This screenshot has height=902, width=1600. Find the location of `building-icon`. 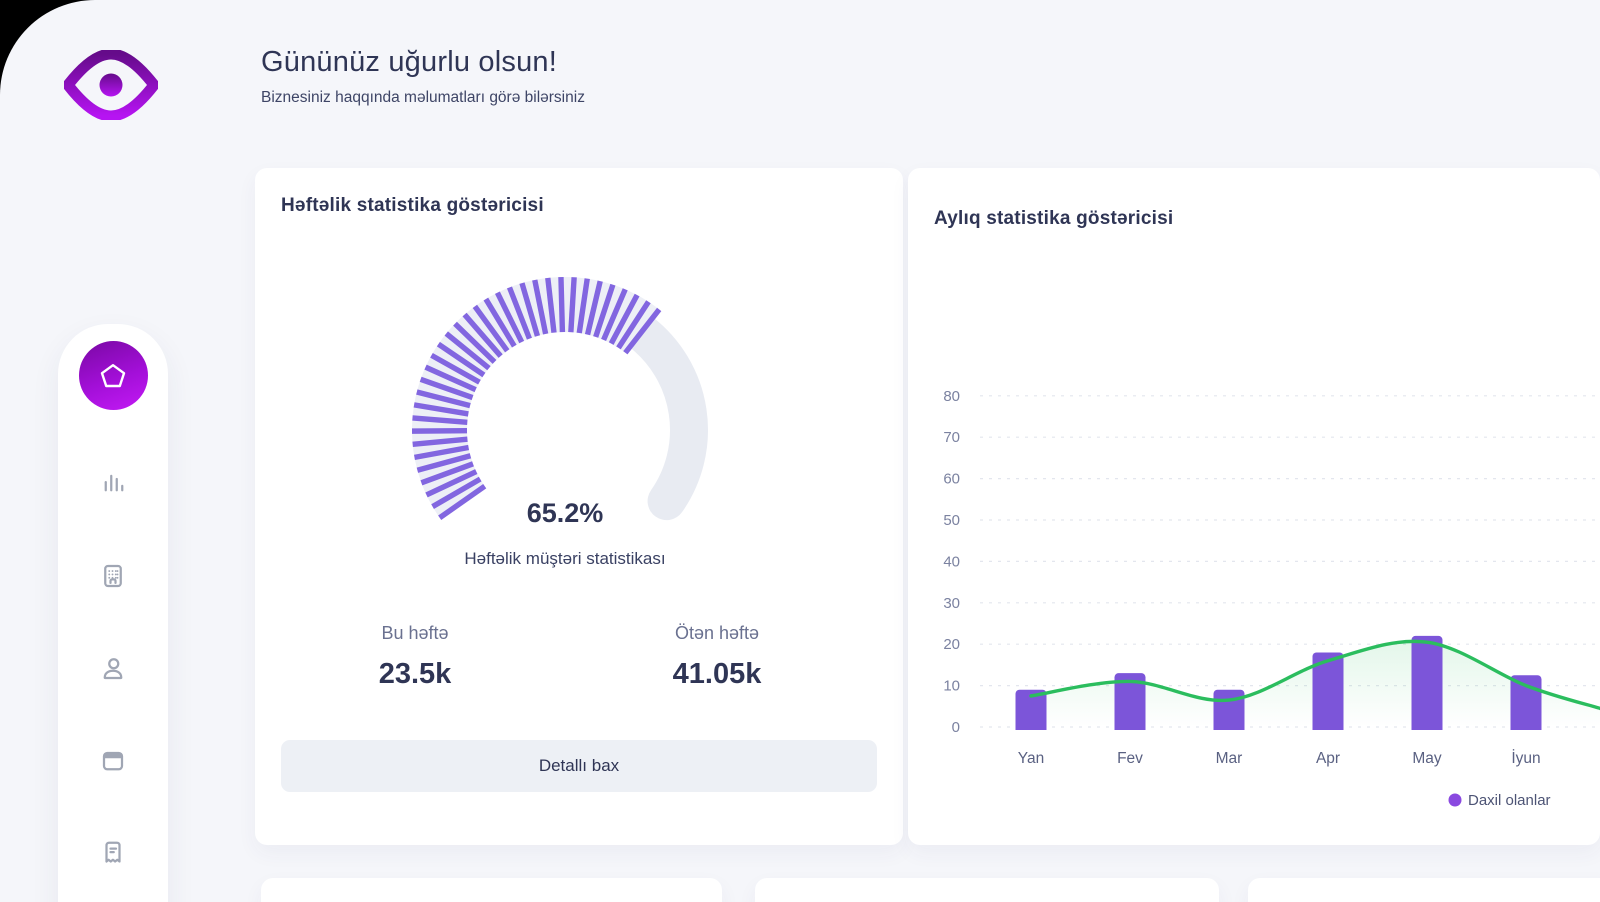

building-icon is located at coordinates (113, 576).